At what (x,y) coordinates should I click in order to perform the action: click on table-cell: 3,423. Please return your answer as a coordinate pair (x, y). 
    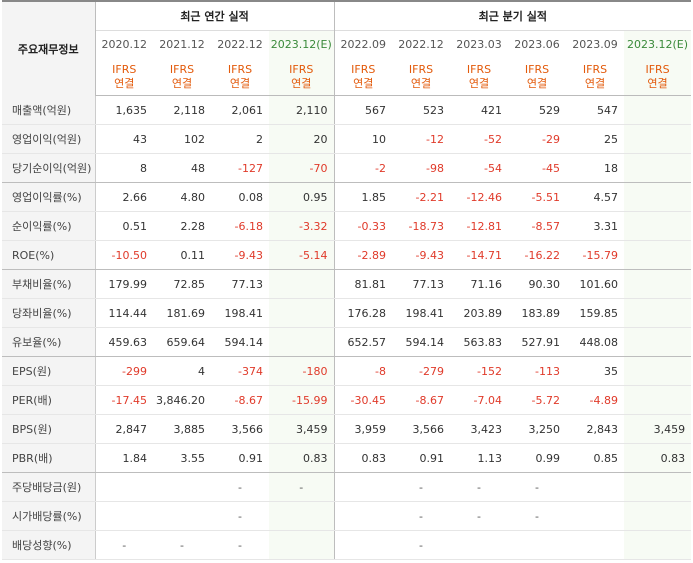
    Looking at the image, I should click on (479, 429).